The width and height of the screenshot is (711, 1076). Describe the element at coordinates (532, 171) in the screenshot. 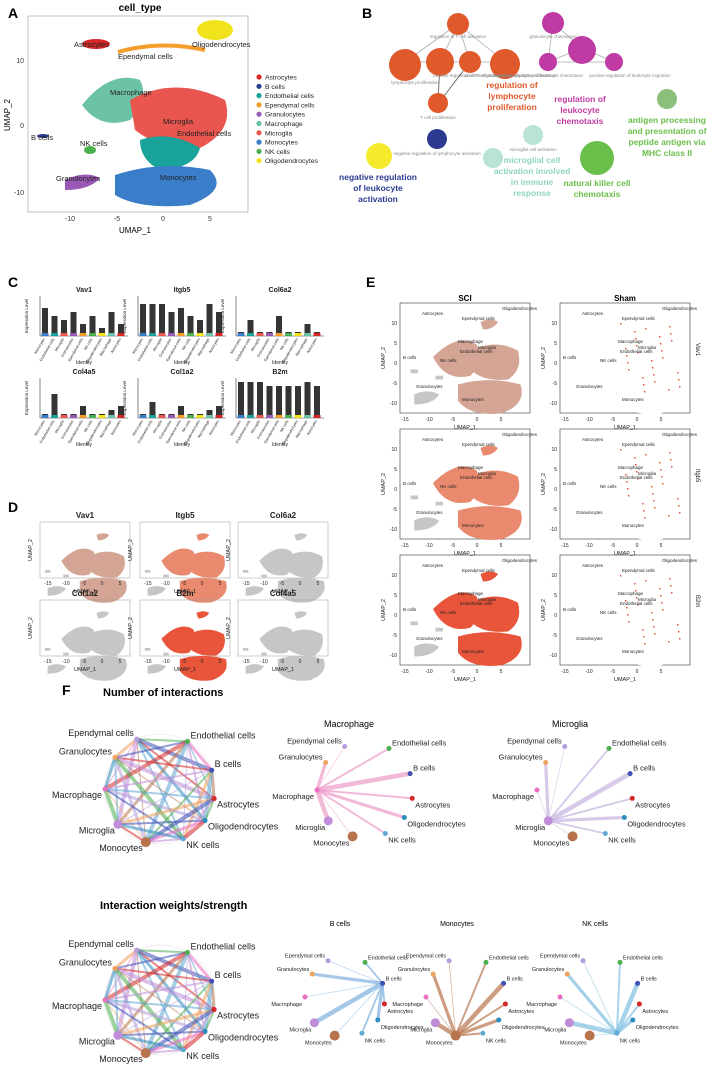

I see `go-term-label: activation involved` at that location.